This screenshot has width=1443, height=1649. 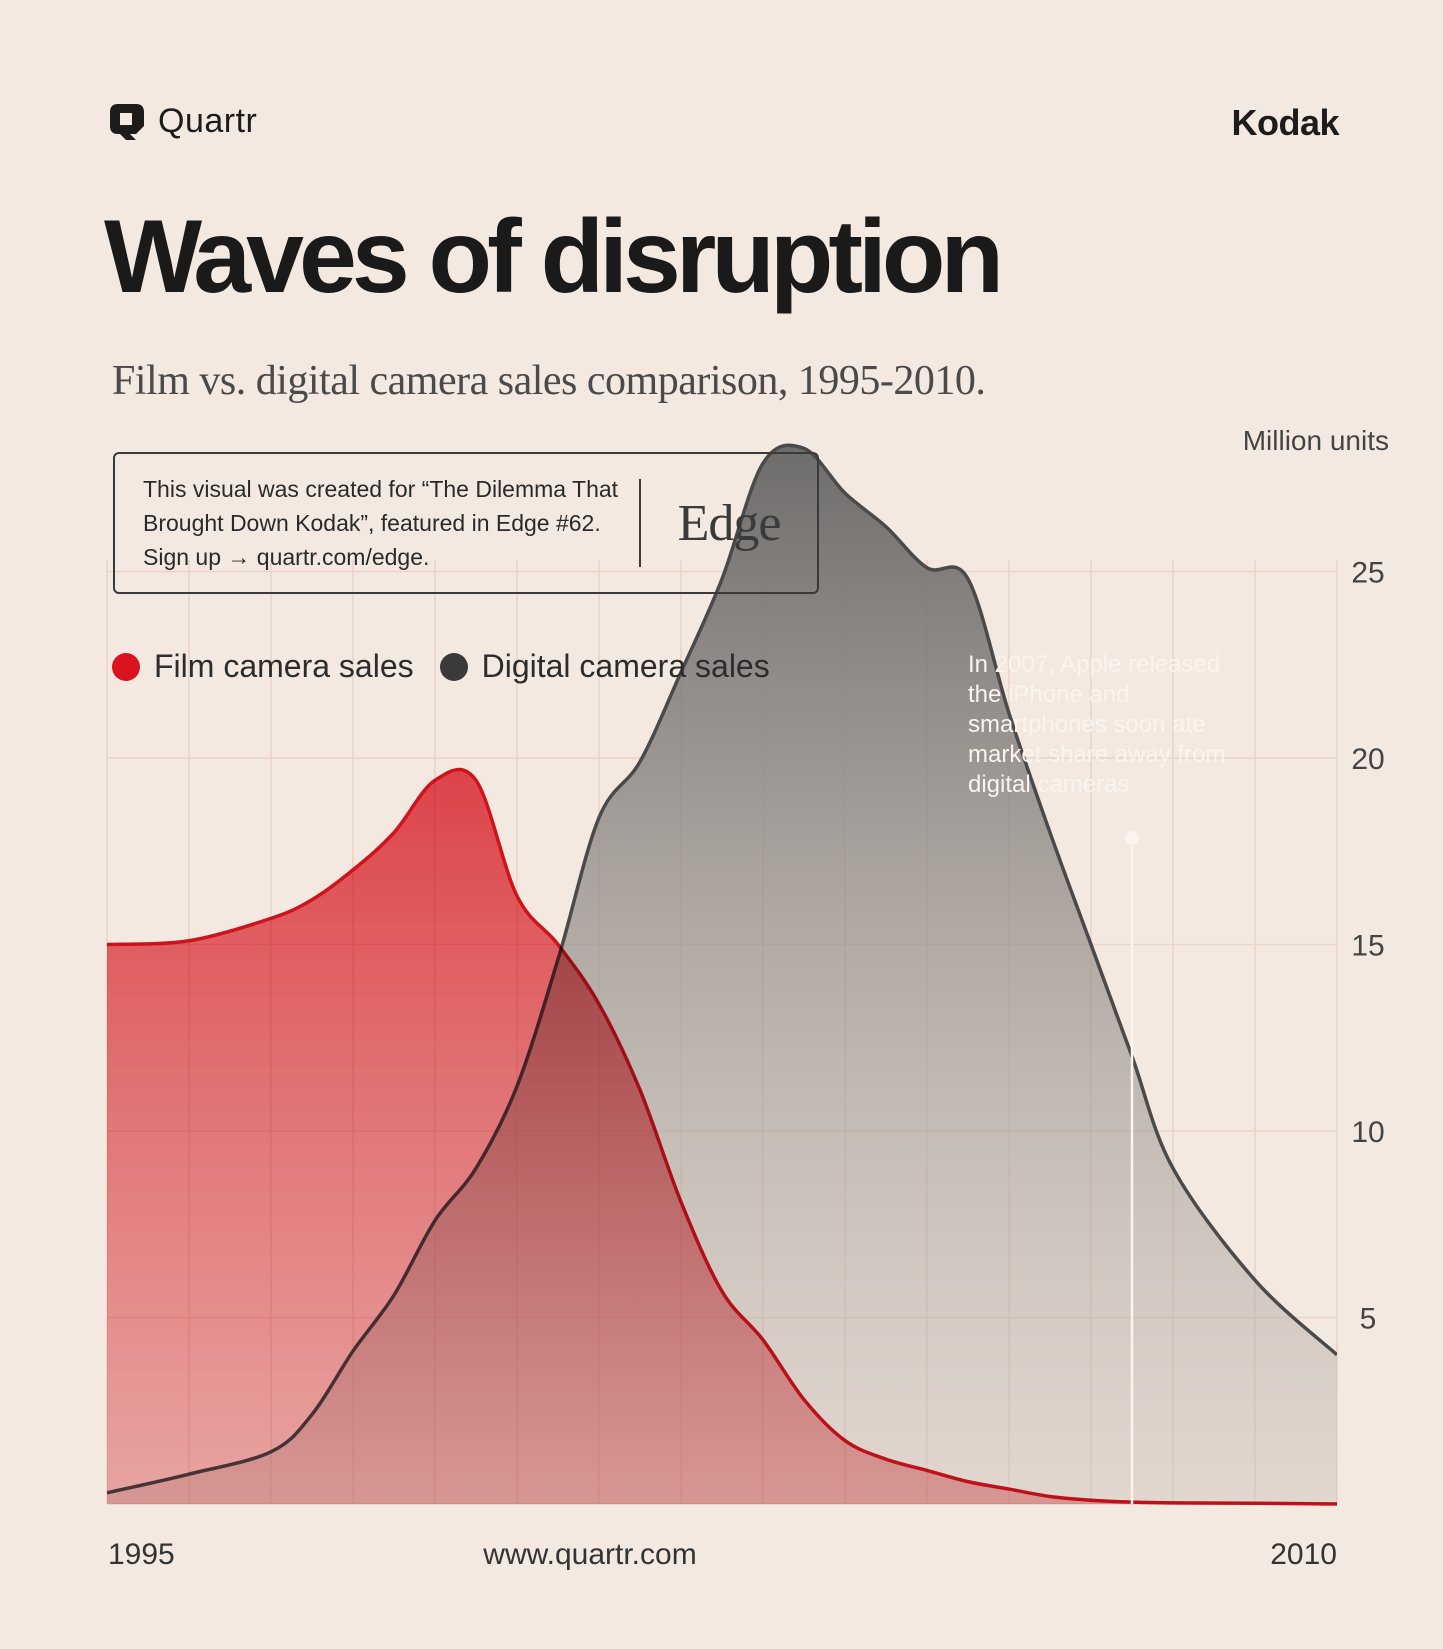 I want to click on y-tick-label: 25, so click(x=1367, y=573).